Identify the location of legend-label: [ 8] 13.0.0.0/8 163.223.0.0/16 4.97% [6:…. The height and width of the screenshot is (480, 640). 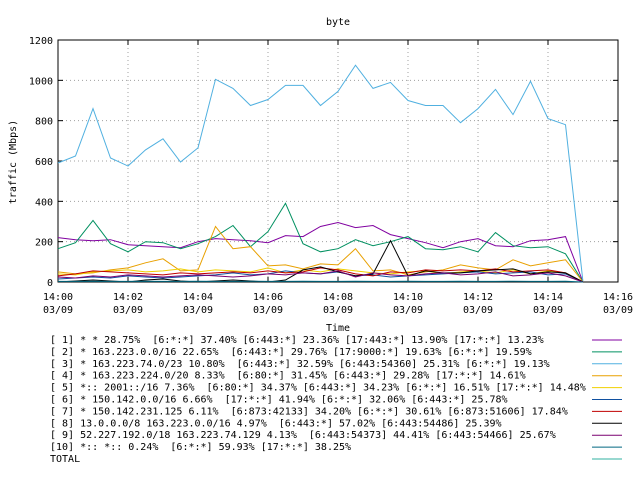
(276, 423).